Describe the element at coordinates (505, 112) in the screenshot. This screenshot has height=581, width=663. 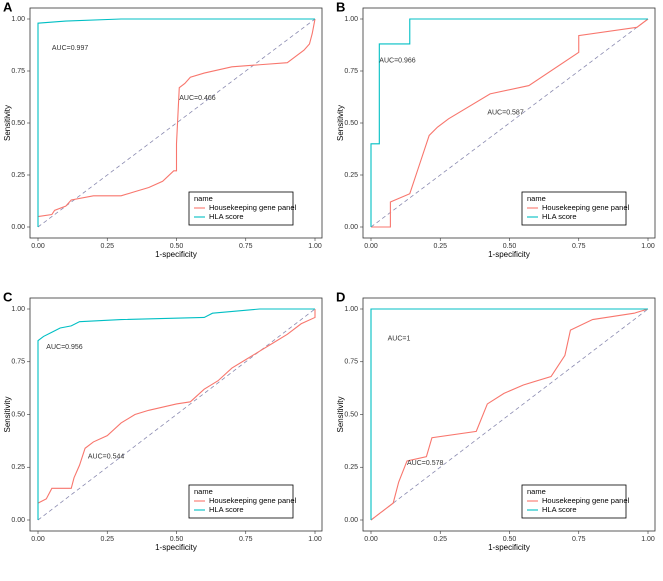
I see `auc-annotation: AUC=0.587` at that location.